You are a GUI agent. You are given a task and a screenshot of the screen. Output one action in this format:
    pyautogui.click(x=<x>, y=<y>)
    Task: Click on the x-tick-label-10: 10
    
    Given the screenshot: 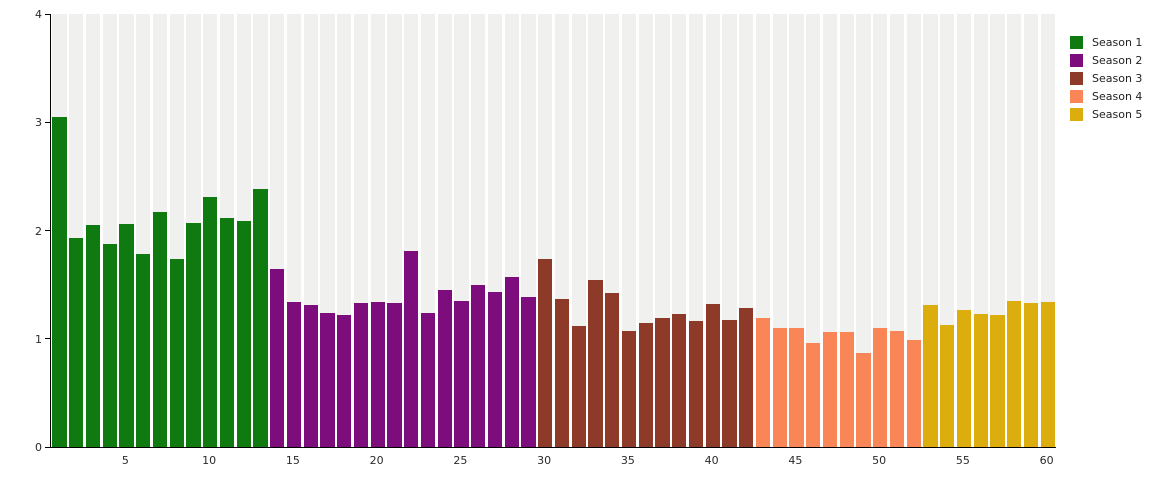 What is the action you would take?
    pyautogui.click(x=209, y=460)
    